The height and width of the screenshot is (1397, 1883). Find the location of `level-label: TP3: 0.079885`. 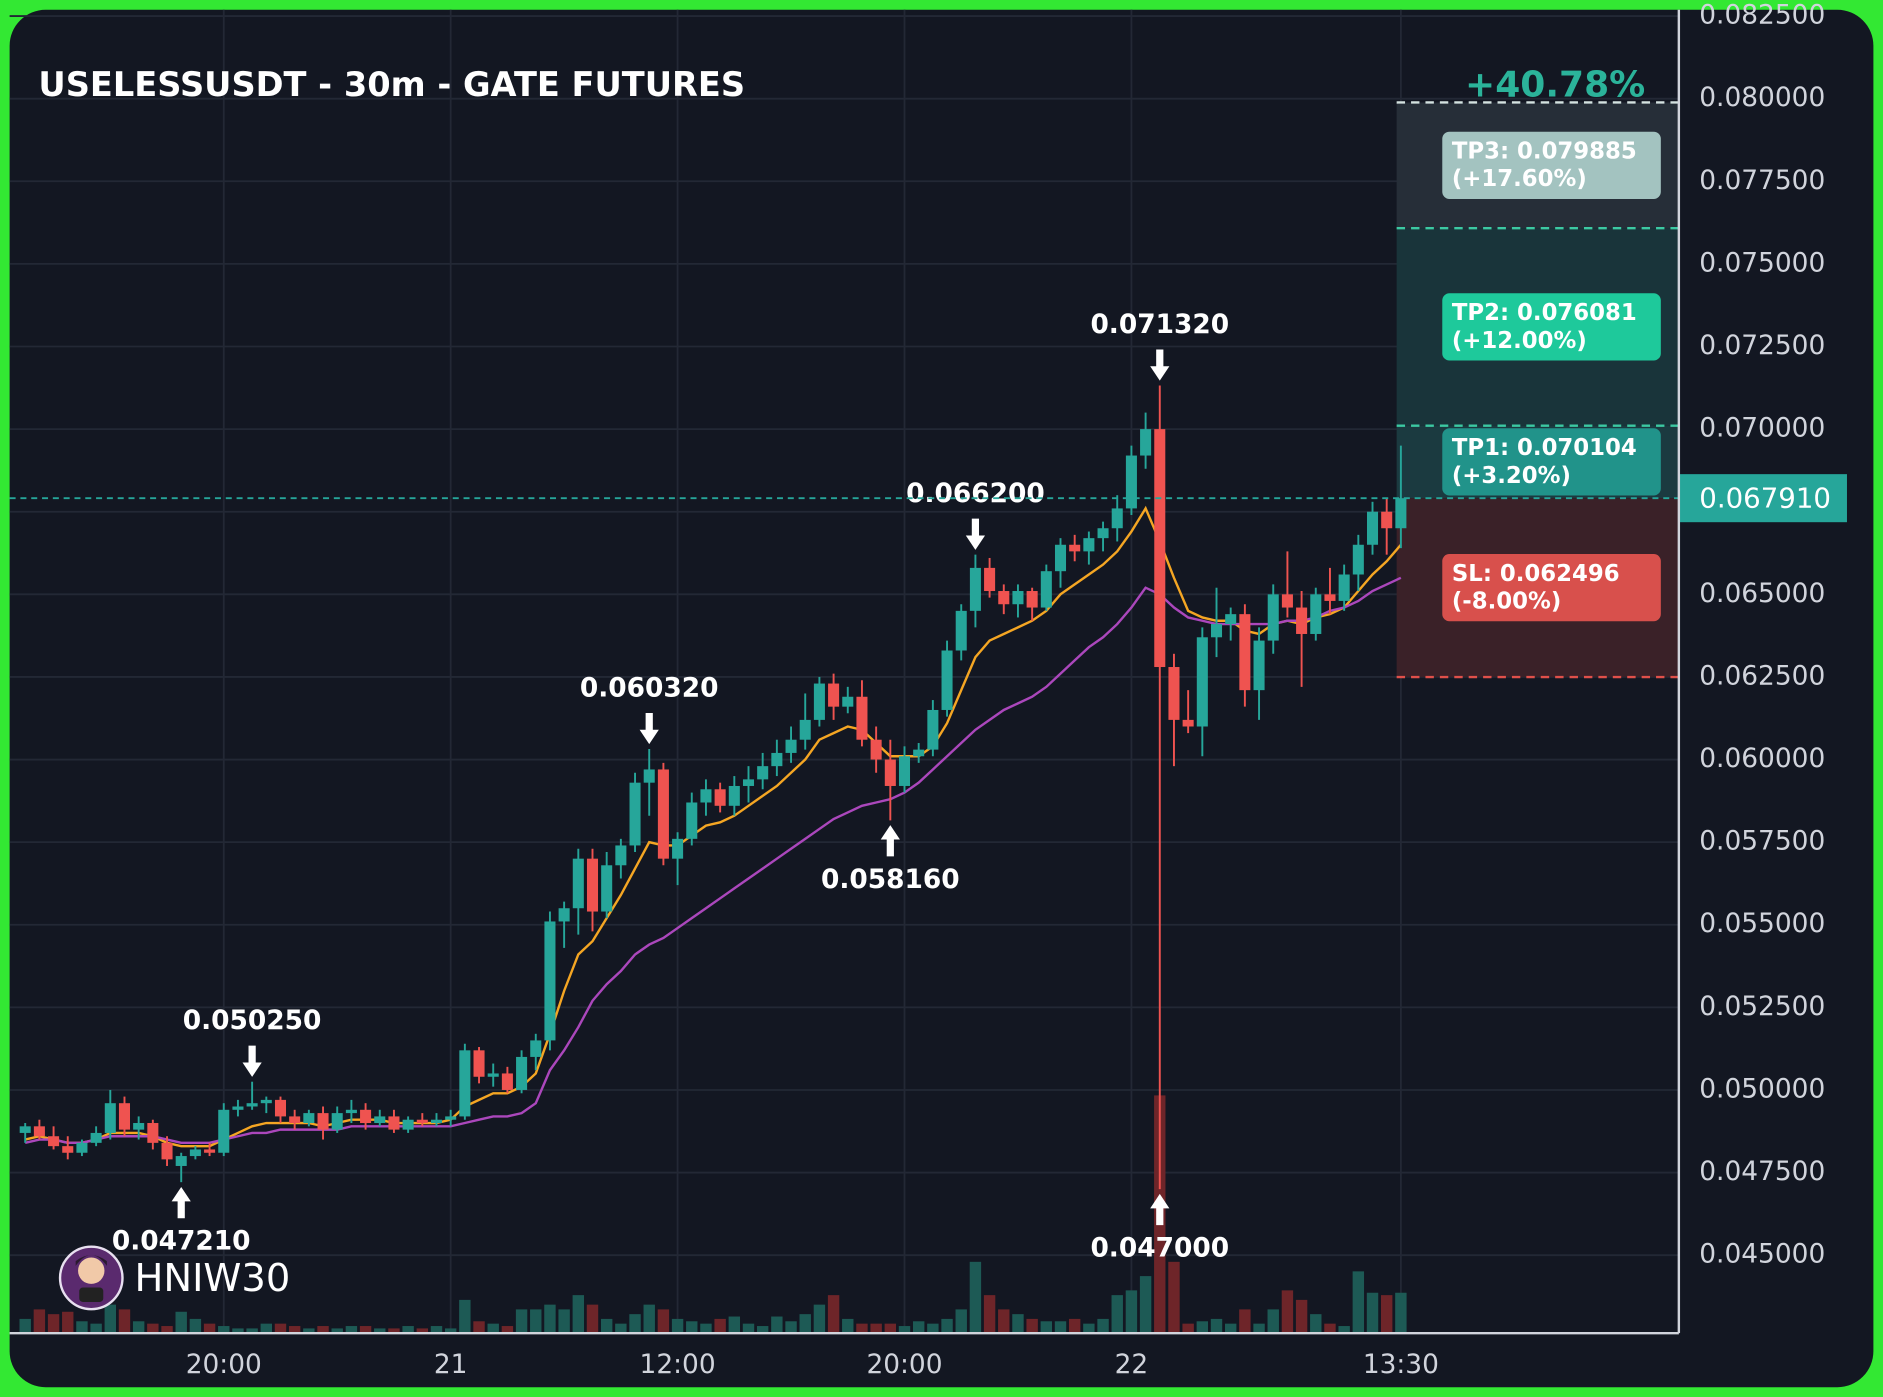

level-label: TP3: 0.079885 is located at coordinates (1544, 152).